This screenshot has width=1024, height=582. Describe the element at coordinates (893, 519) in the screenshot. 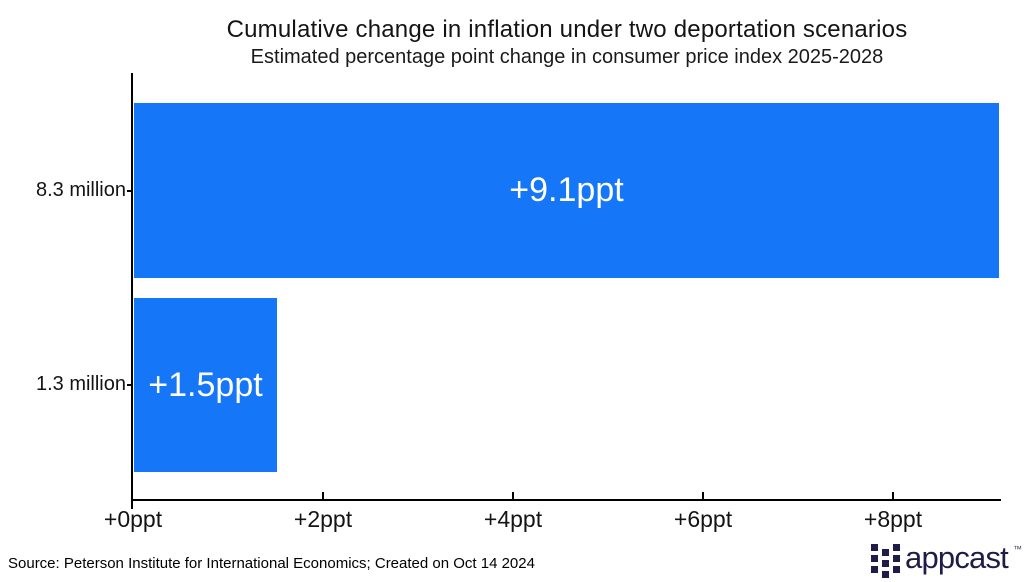

I see `x-tick-label-4: +8ppt` at that location.